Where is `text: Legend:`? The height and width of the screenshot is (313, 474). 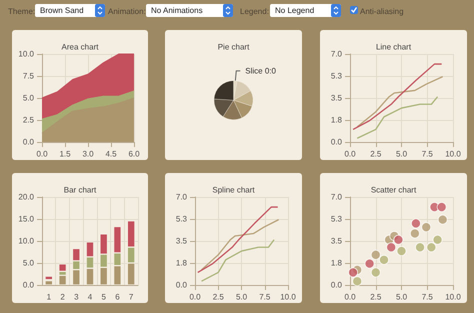 text: Legend: is located at coordinates (254, 11).